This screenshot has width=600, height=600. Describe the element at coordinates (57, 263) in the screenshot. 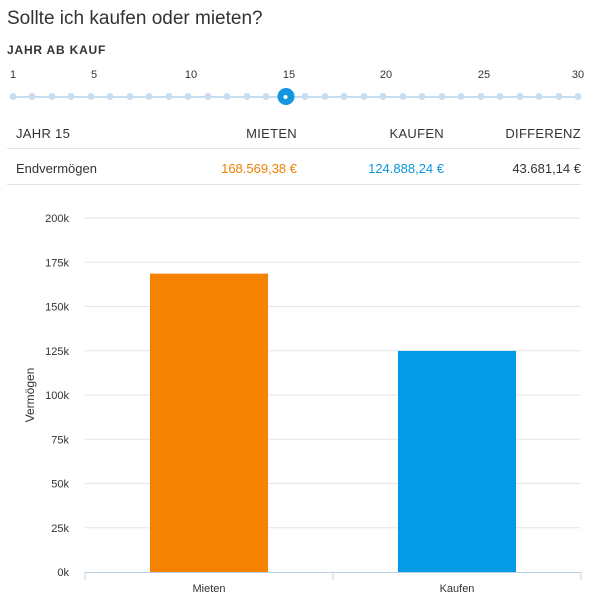

I see `y-tick-label: 175k` at that location.